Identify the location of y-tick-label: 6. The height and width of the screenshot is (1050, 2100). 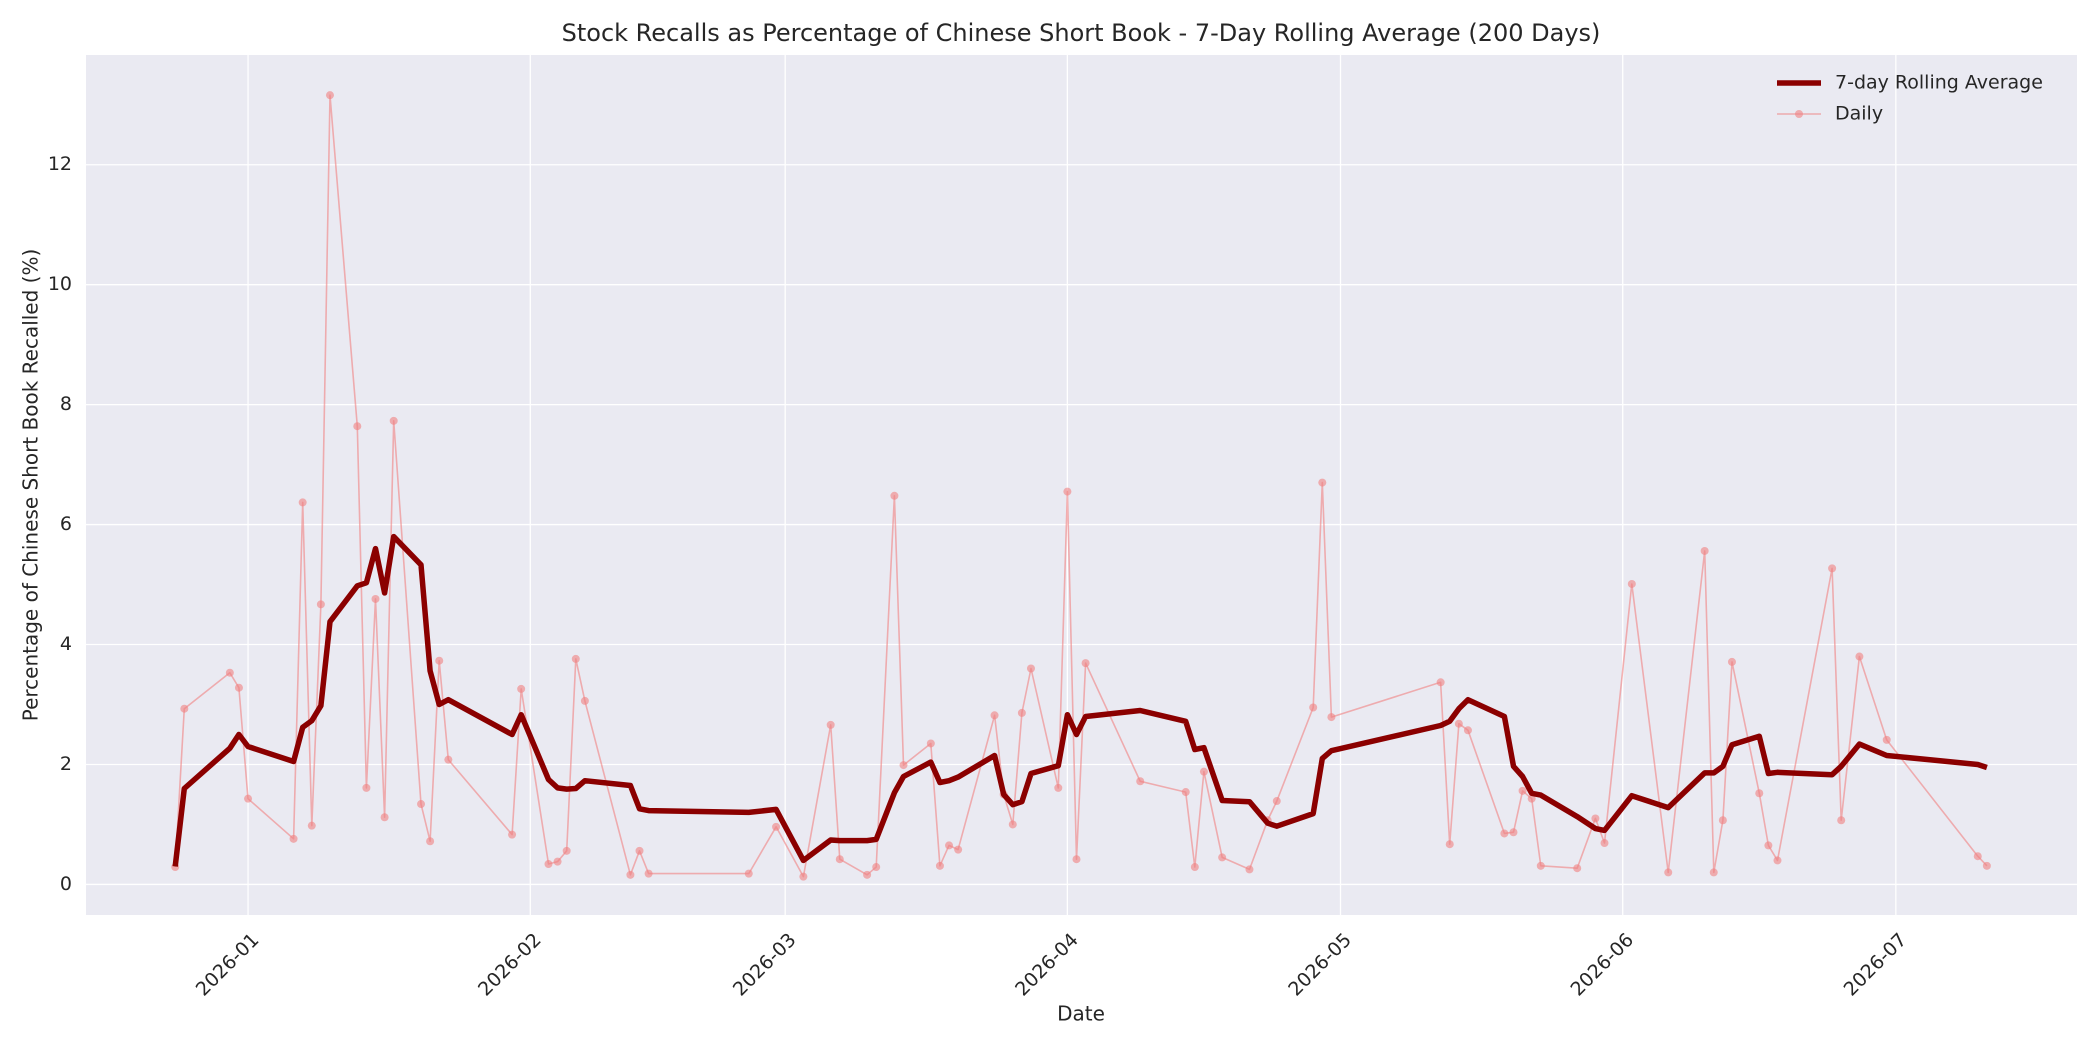
(66, 524).